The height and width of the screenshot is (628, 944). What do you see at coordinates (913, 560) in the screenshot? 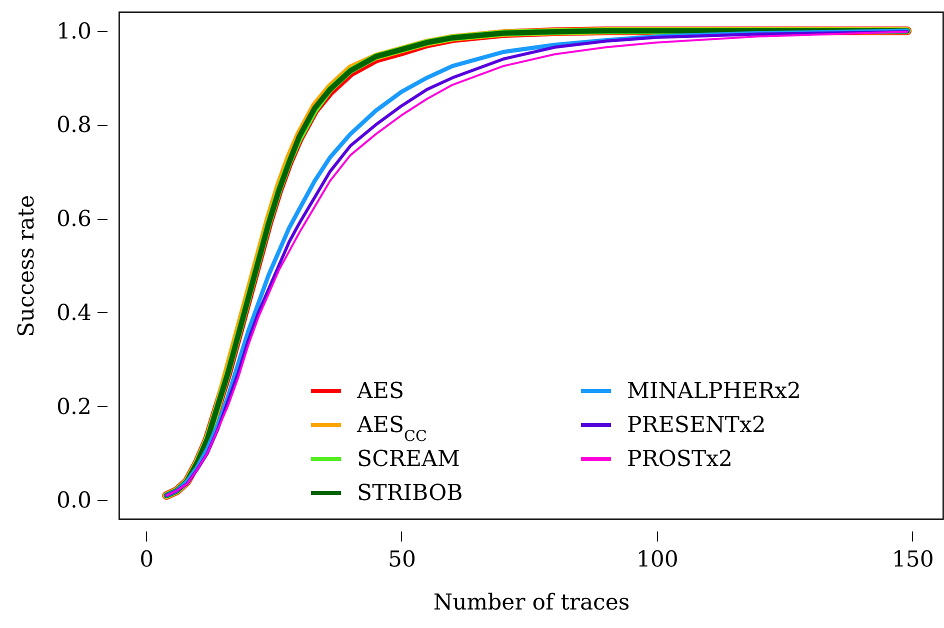
I see `x-tick-label: 150` at bounding box center [913, 560].